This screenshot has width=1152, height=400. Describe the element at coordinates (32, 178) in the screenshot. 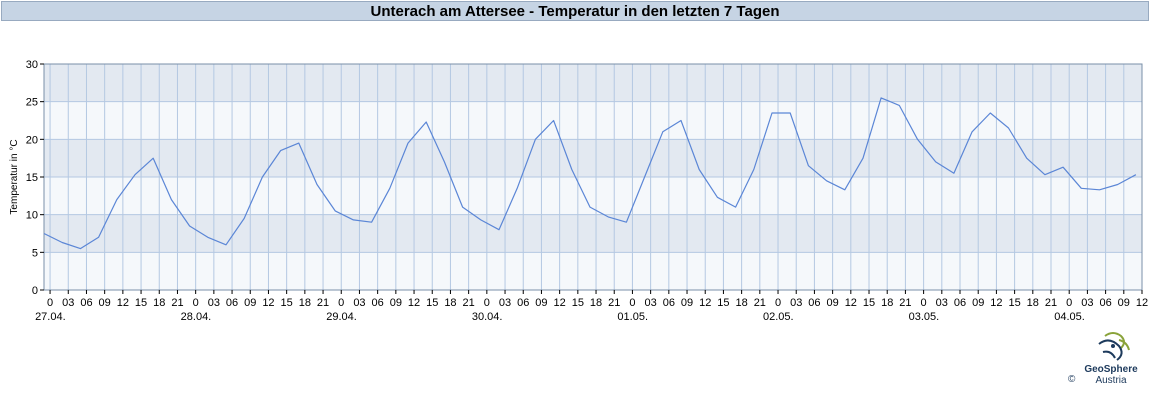

I see `y-tick-label: 15` at that location.